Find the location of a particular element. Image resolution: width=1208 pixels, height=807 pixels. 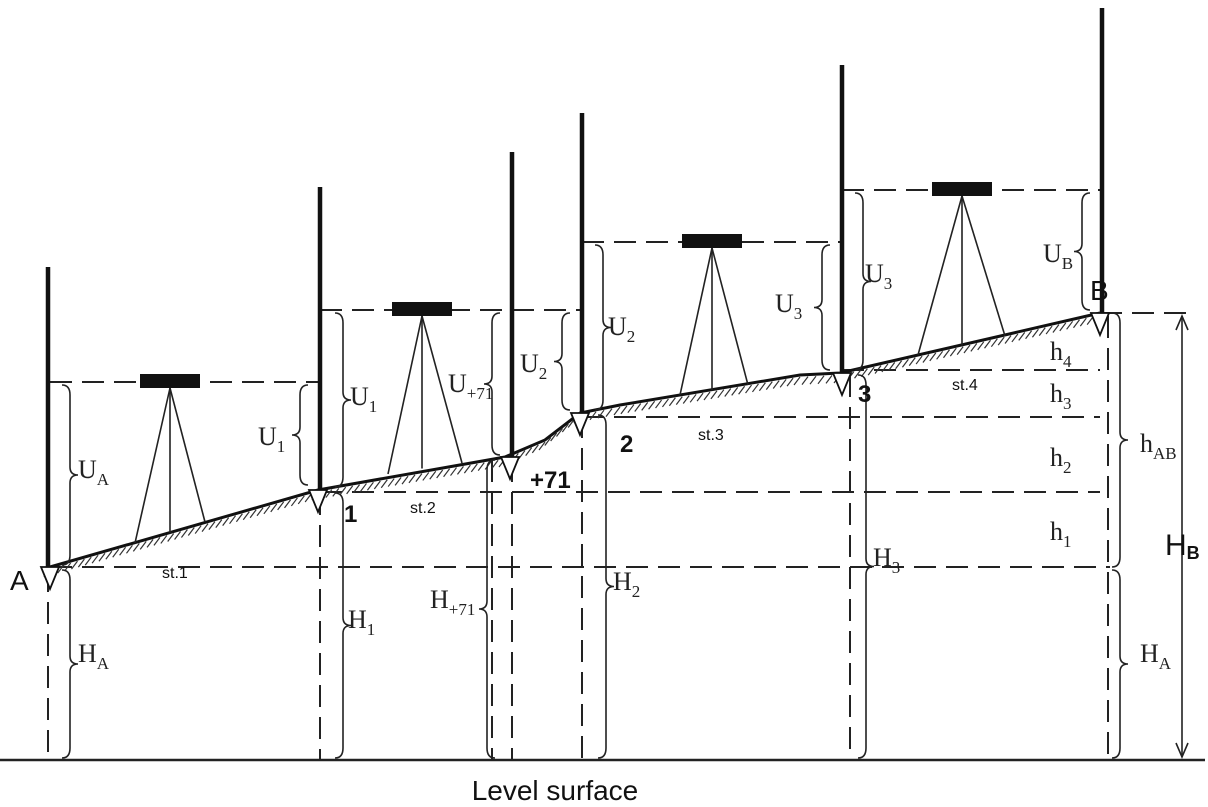

symbol-label: hAB is located at coordinates (1158, 446).